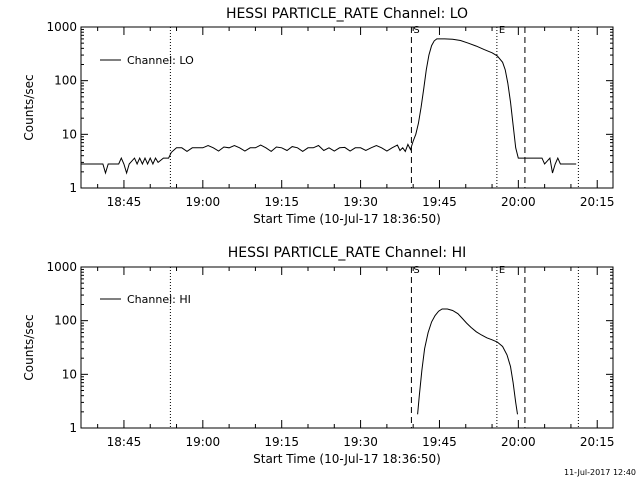 The image size is (640, 480). What do you see at coordinates (467, 361) in the screenshot?
I see `series-line-hi` at bounding box center [467, 361].